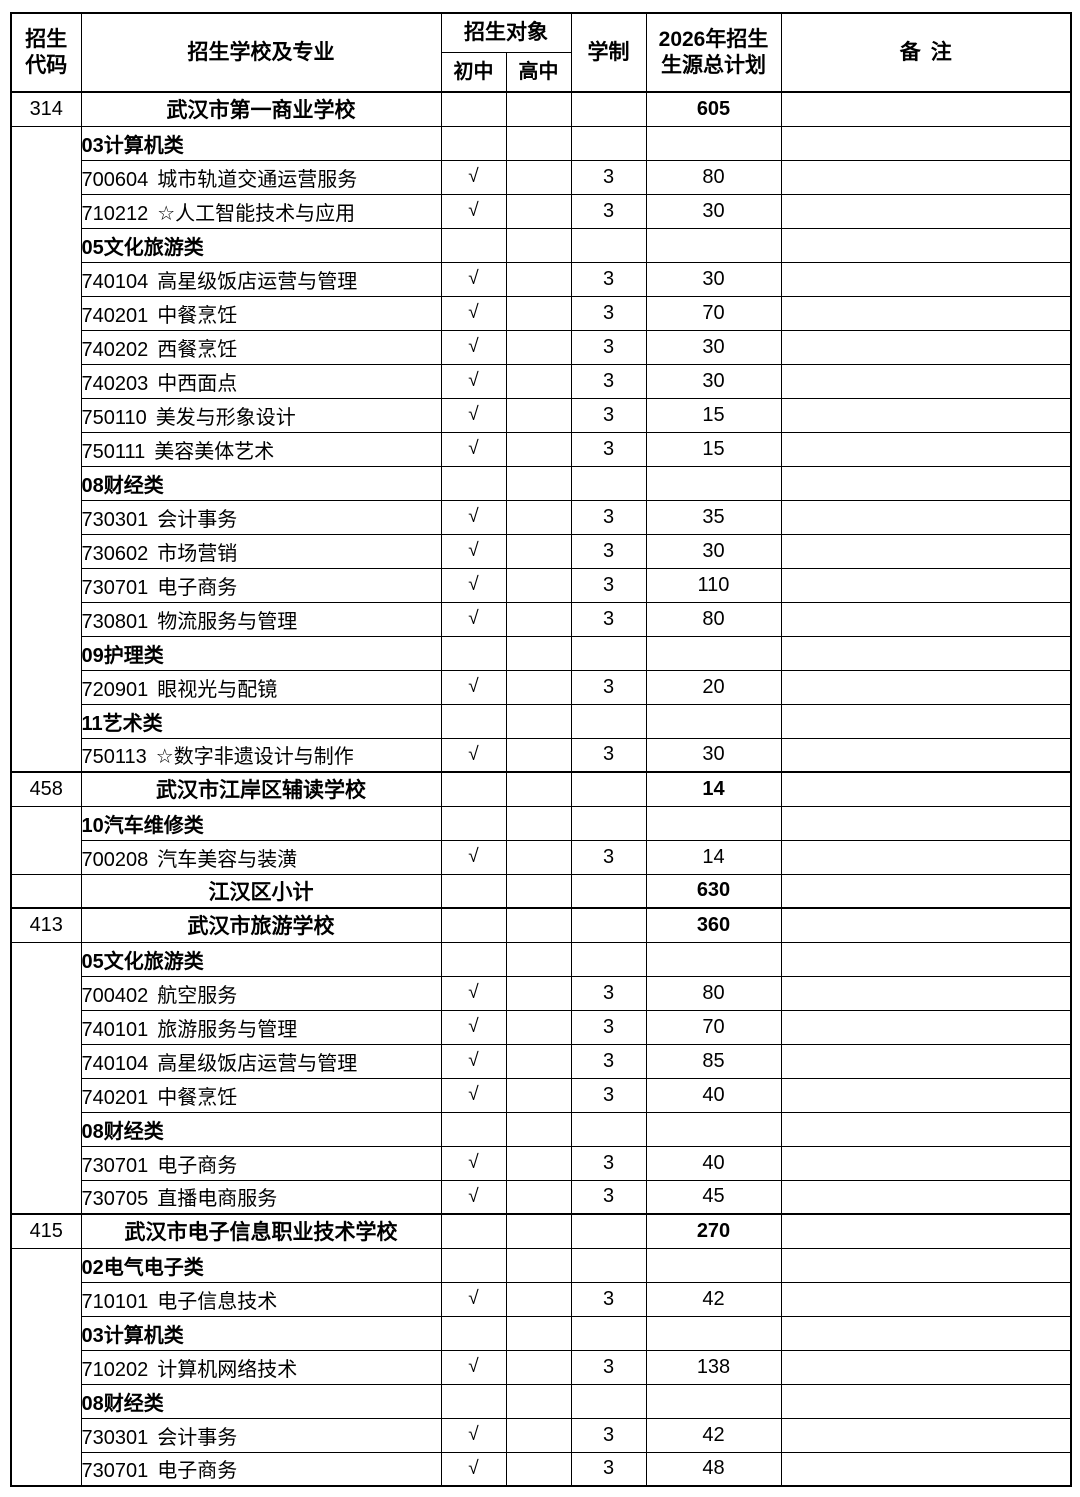 Image resolution: width=1080 pixels, height=1497 pixels. I want to click on cell-major-name: 730301 会计事务, so click(261, 517).